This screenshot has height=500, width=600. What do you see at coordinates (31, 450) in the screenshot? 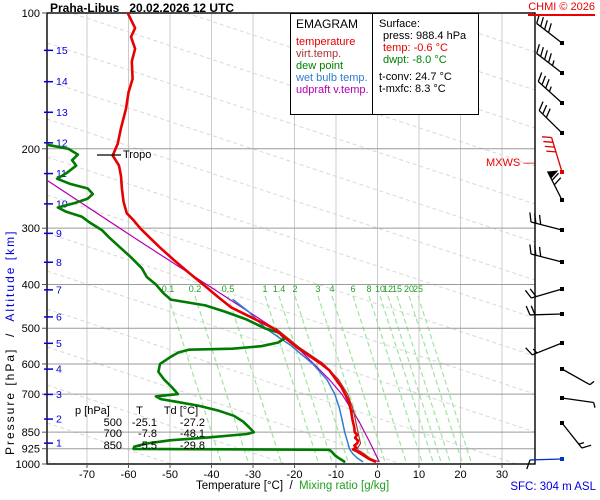
I see `svg-text: 925` at bounding box center [31, 450].